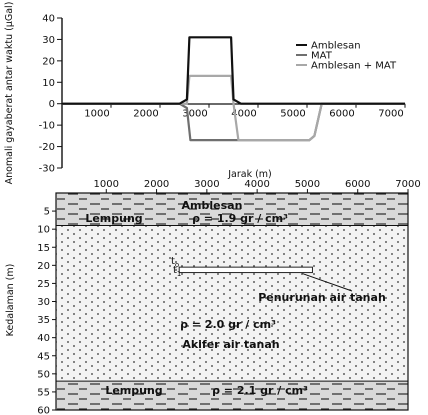  What do you see at coordinates (322, 56) in the screenshot?
I see `legend-label-1: MAT` at bounding box center [322, 56].